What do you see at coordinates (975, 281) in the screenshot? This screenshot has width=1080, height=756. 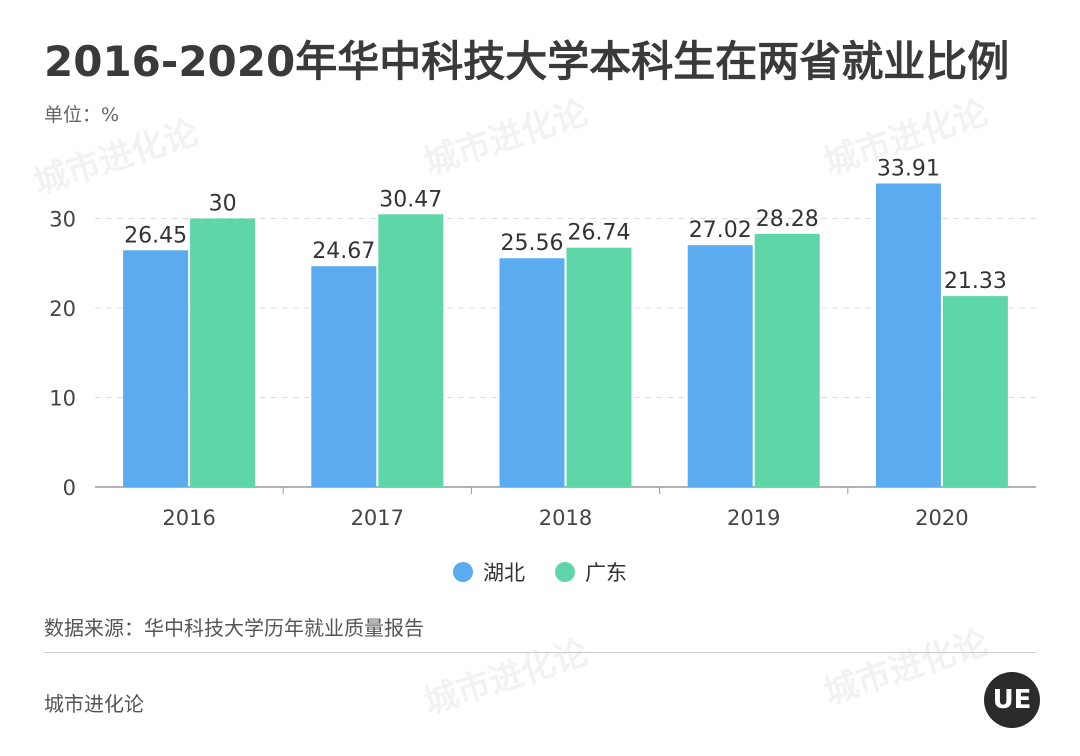 I see `data-label: 21.33` at bounding box center [975, 281].